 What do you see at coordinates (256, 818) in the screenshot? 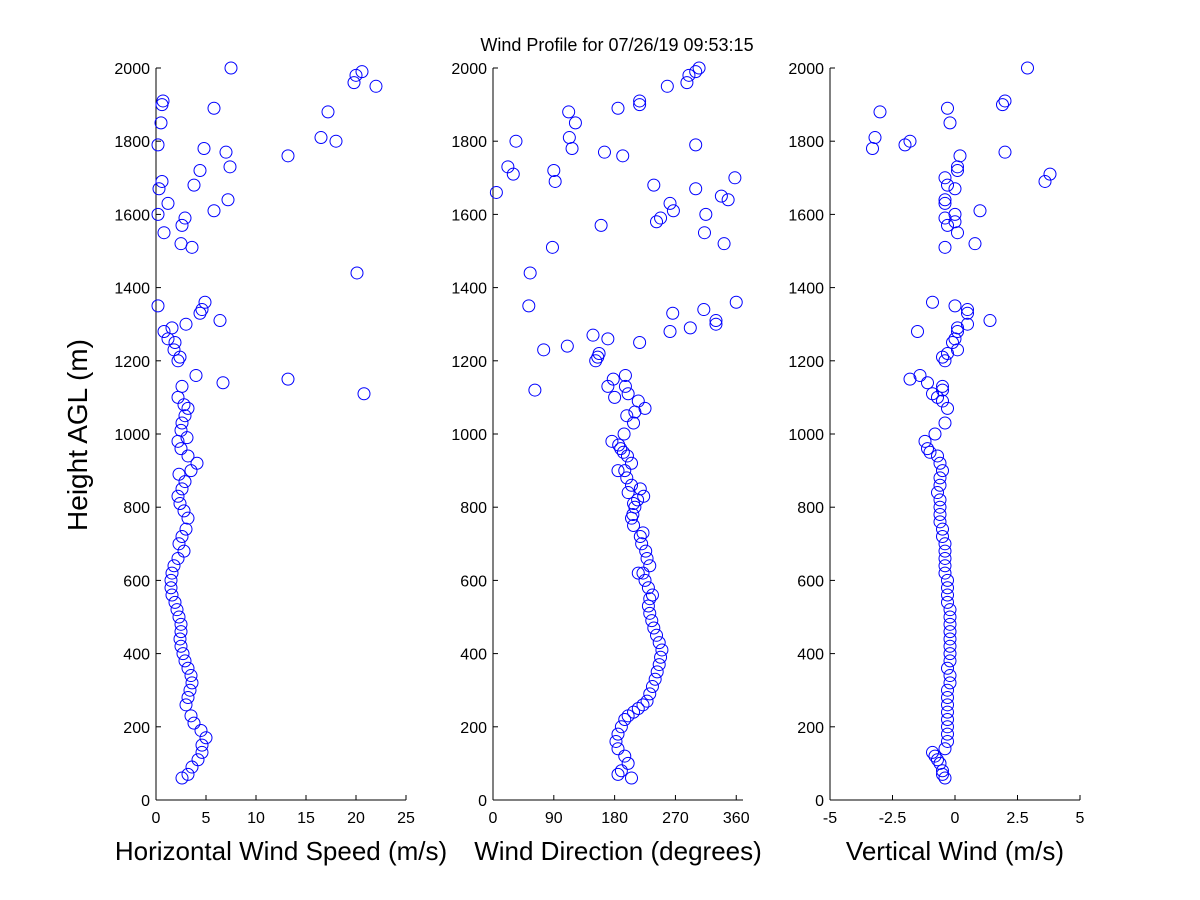
I see `x-tick-label: 10` at bounding box center [256, 818].